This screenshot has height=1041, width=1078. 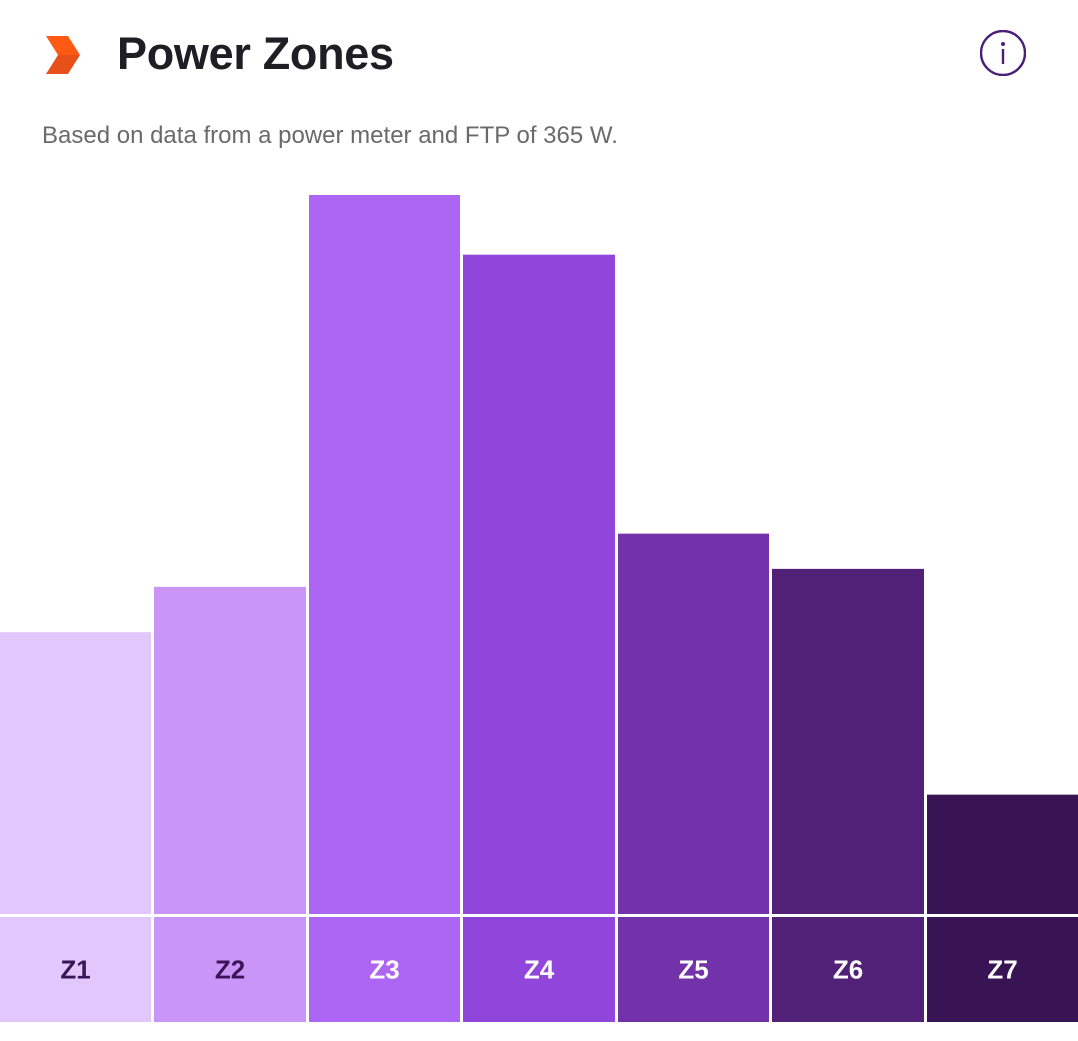 I want to click on bar-z2, so click(x=230, y=750).